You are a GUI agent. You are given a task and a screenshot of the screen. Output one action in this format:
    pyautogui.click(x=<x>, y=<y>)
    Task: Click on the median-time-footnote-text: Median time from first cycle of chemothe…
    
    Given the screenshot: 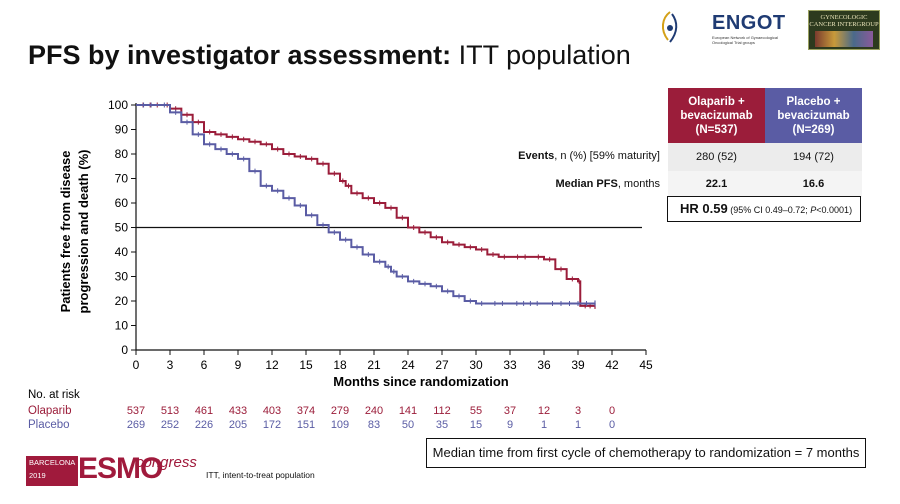 What is the action you would take?
    pyautogui.click(x=646, y=452)
    